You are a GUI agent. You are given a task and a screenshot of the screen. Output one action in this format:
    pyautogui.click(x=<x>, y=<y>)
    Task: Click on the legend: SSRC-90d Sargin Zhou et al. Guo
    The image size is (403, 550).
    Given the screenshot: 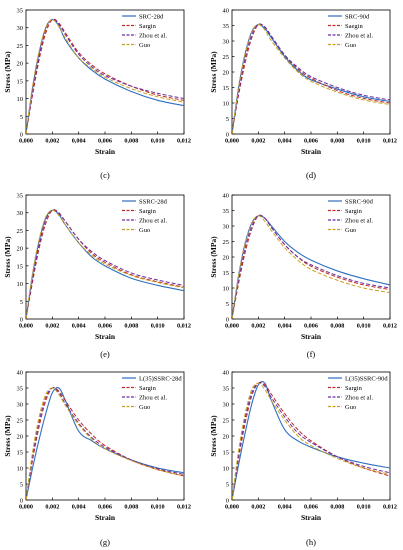 What is the action you would take?
    pyautogui.click(x=351, y=216)
    